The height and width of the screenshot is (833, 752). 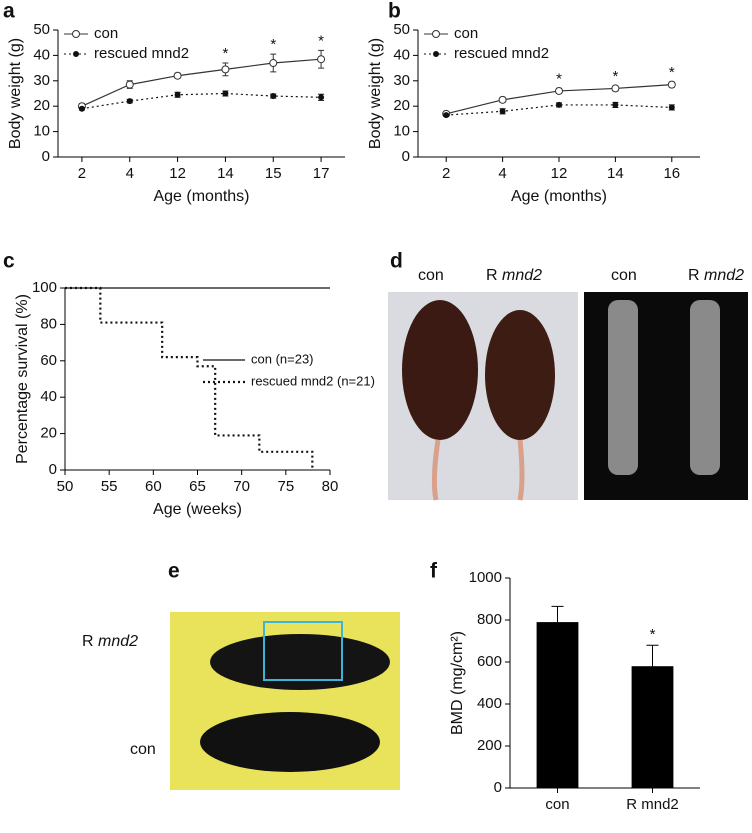 I want to click on y-tick-label: 1000, so click(x=485, y=577).